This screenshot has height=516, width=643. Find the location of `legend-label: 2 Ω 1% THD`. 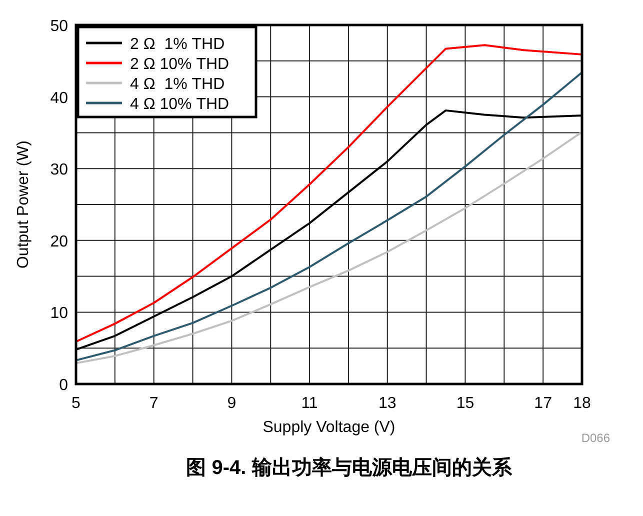

legend-label: 2 Ω 1% THD is located at coordinates (177, 44).